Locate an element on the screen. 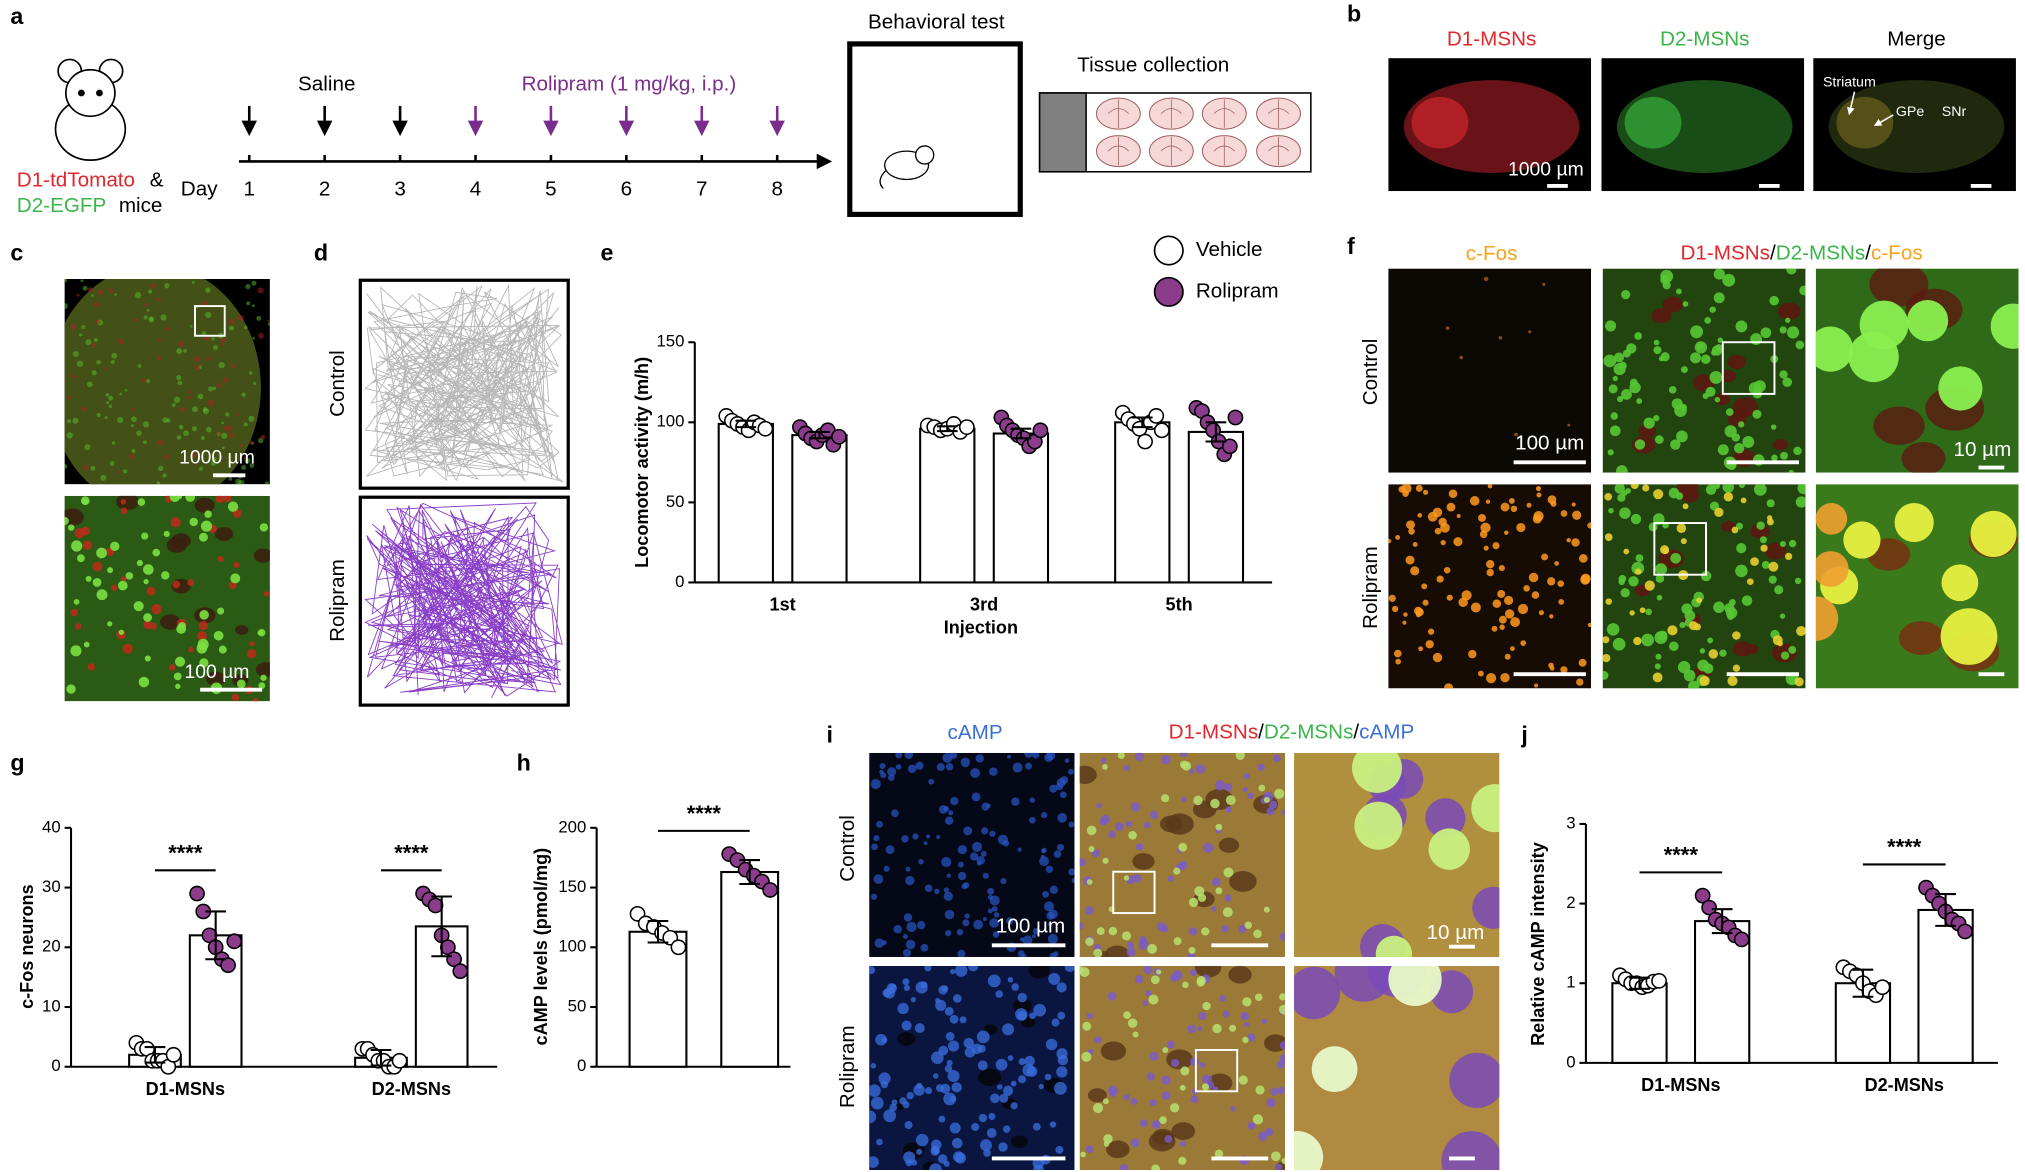 The height and width of the screenshot is (1172, 2025). label: Tissue collection is located at coordinates (1153, 64).